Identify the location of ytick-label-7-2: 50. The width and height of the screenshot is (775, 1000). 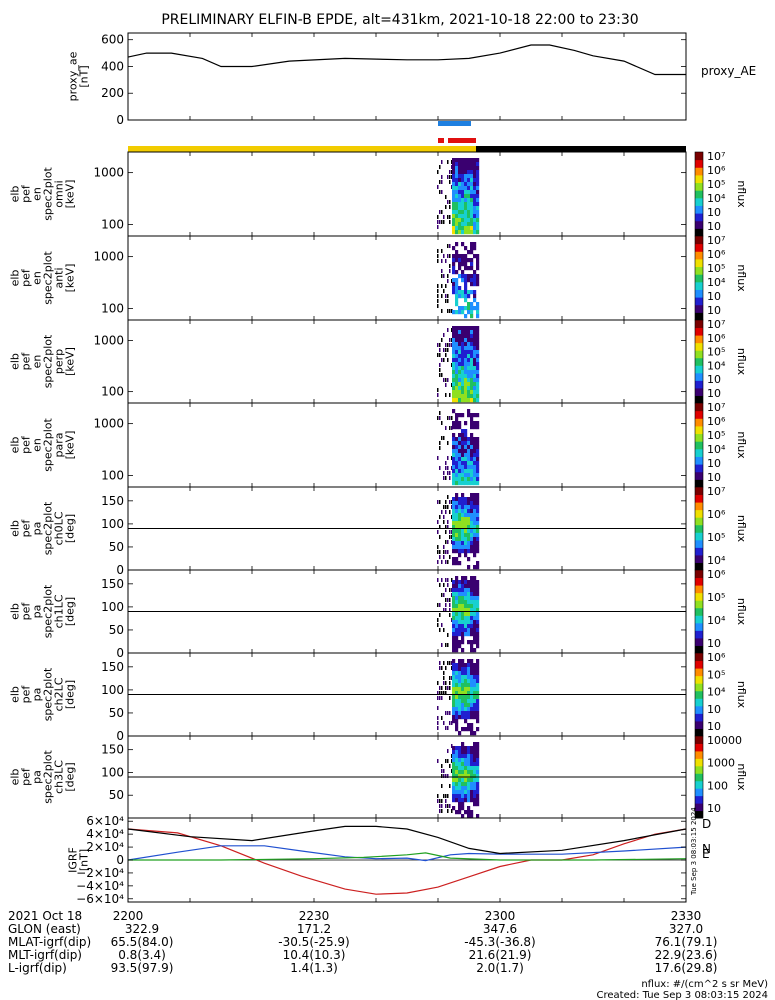
(116, 713).